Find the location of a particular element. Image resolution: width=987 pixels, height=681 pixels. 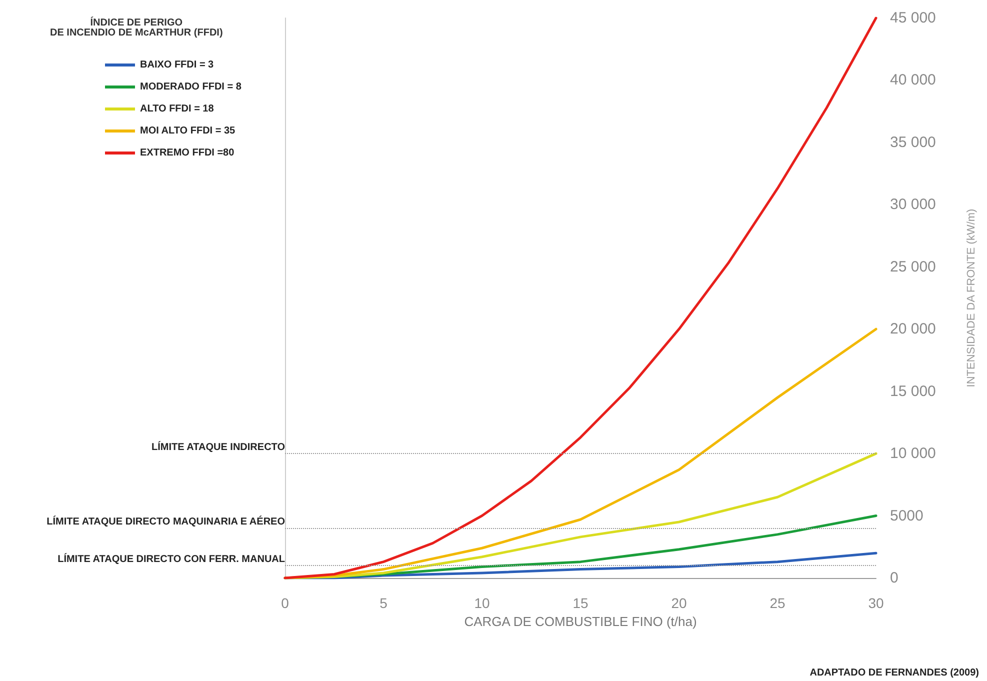

x-tick-label: 30 is located at coordinates (876, 603).